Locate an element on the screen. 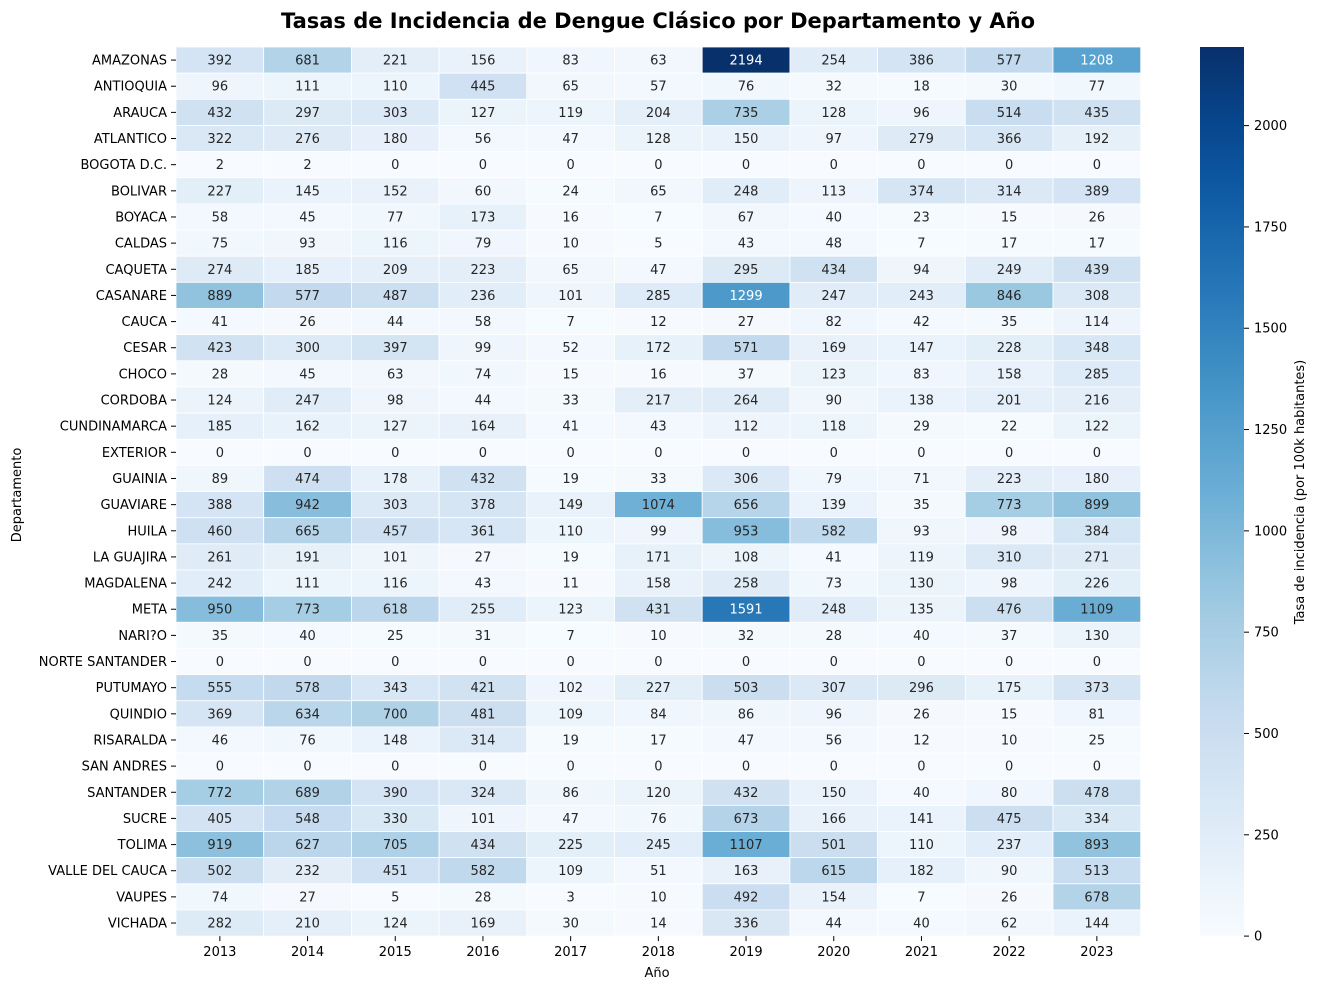 Image resolution: width=1318 pixels, height=994 pixels. cell-value-label: 101 is located at coordinates (483, 819).